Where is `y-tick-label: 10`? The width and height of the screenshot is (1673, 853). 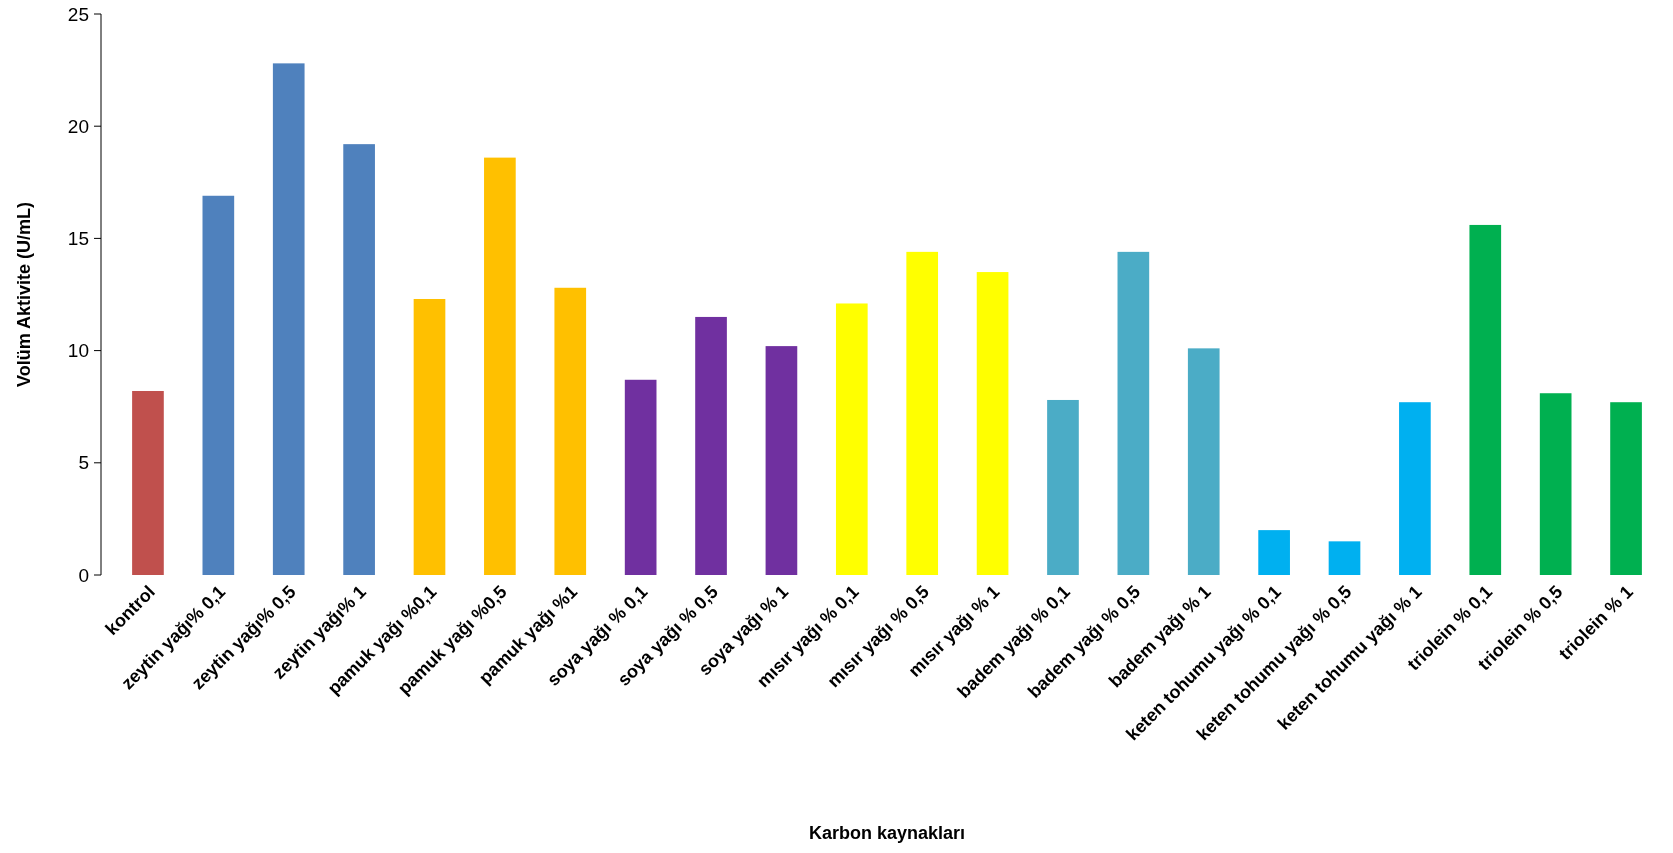
y-tick-label: 10 is located at coordinates (78, 351).